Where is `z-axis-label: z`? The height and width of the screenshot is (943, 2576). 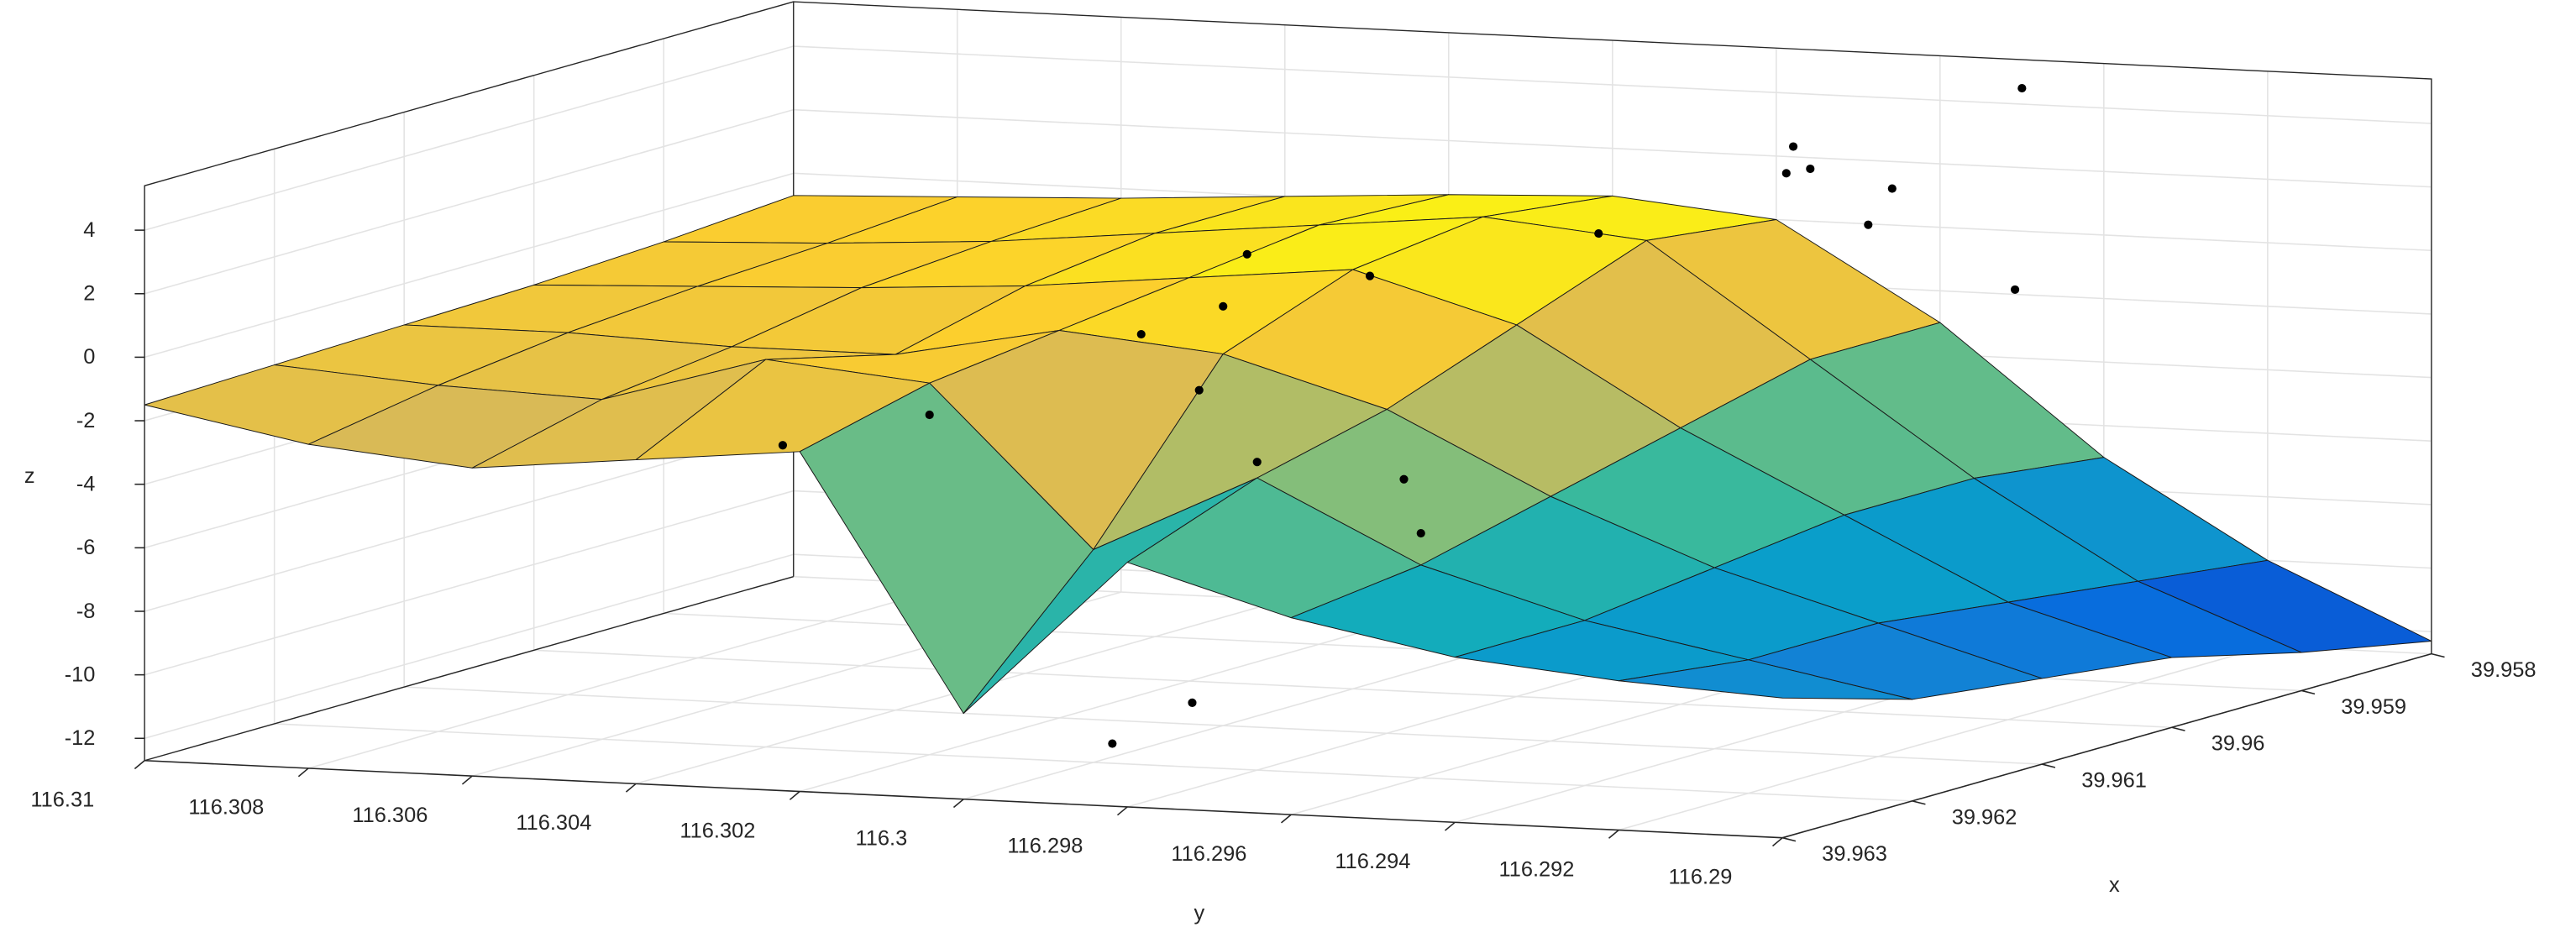
z-axis-label: z is located at coordinates (29, 476).